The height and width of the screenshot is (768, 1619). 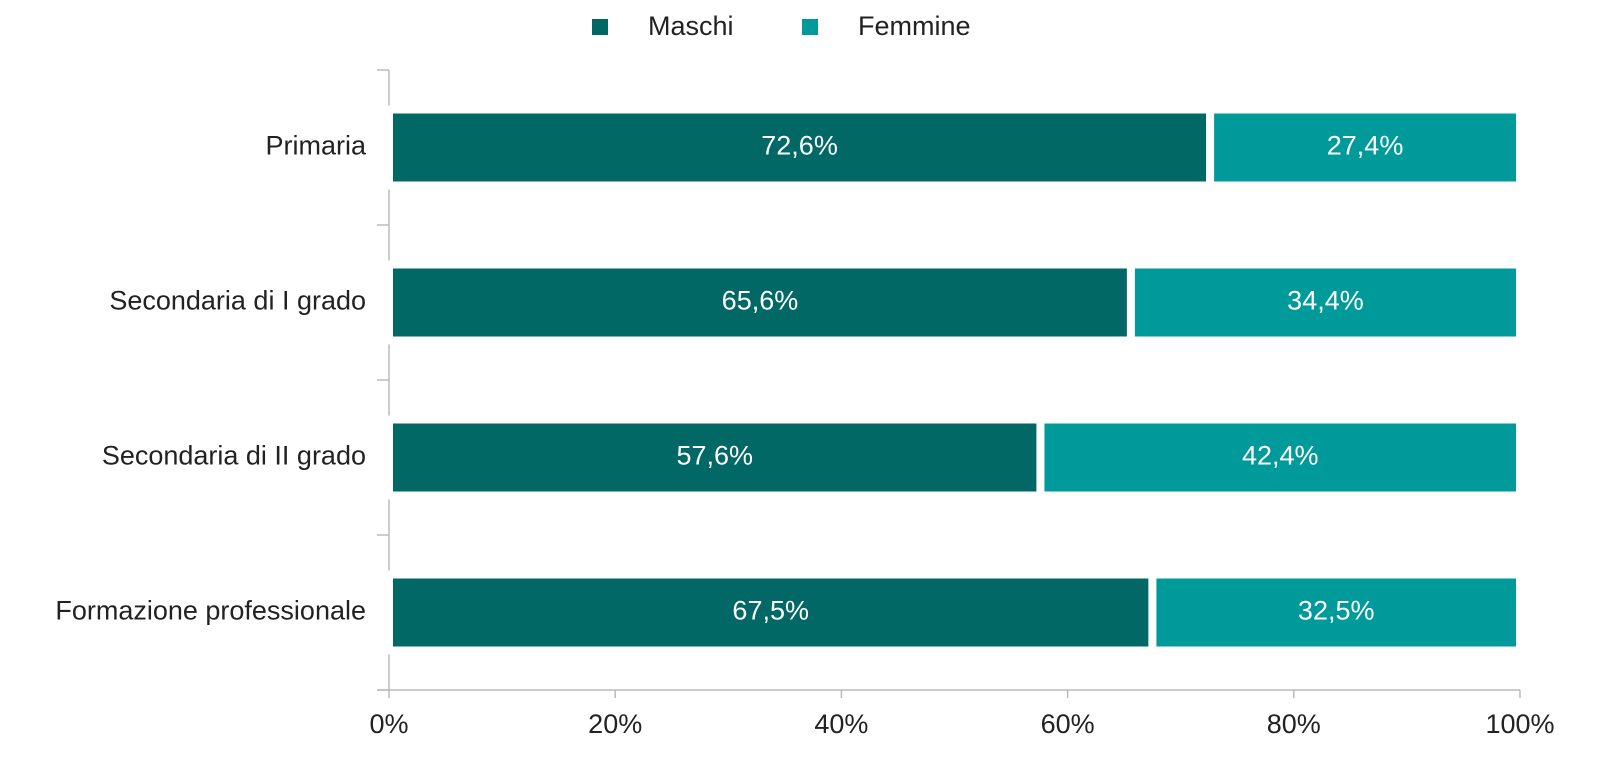 What do you see at coordinates (388, 724) in the screenshot?
I see `x-tick-label: 0%` at bounding box center [388, 724].